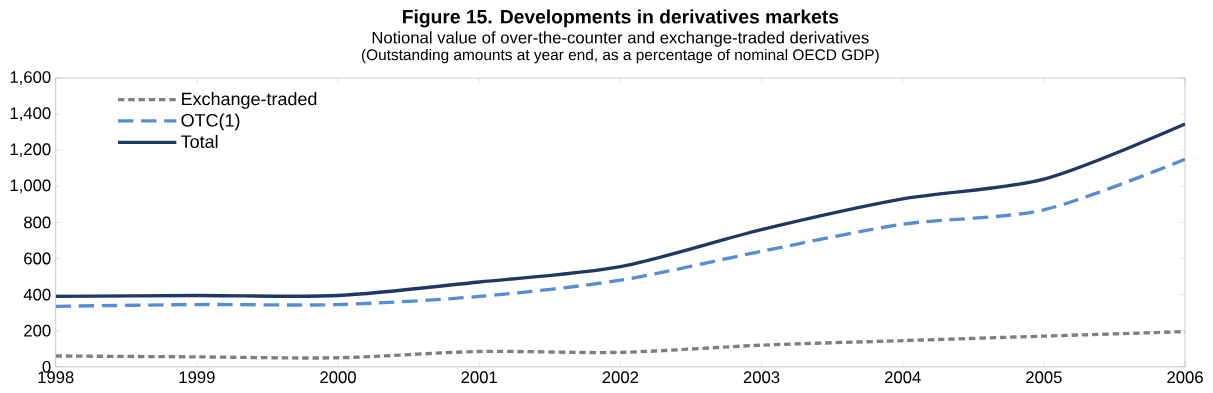 Image resolution: width=1213 pixels, height=393 pixels. Describe the element at coordinates (30, 78) in the screenshot. I see `y-tick-label: 1,600` at that location.